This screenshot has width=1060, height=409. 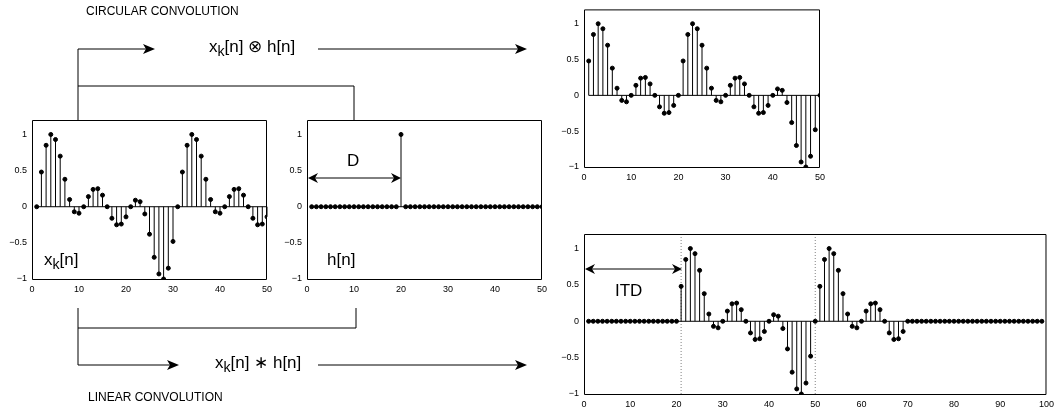 I want to click on annotation: h[n], so click(x=341, y=260).